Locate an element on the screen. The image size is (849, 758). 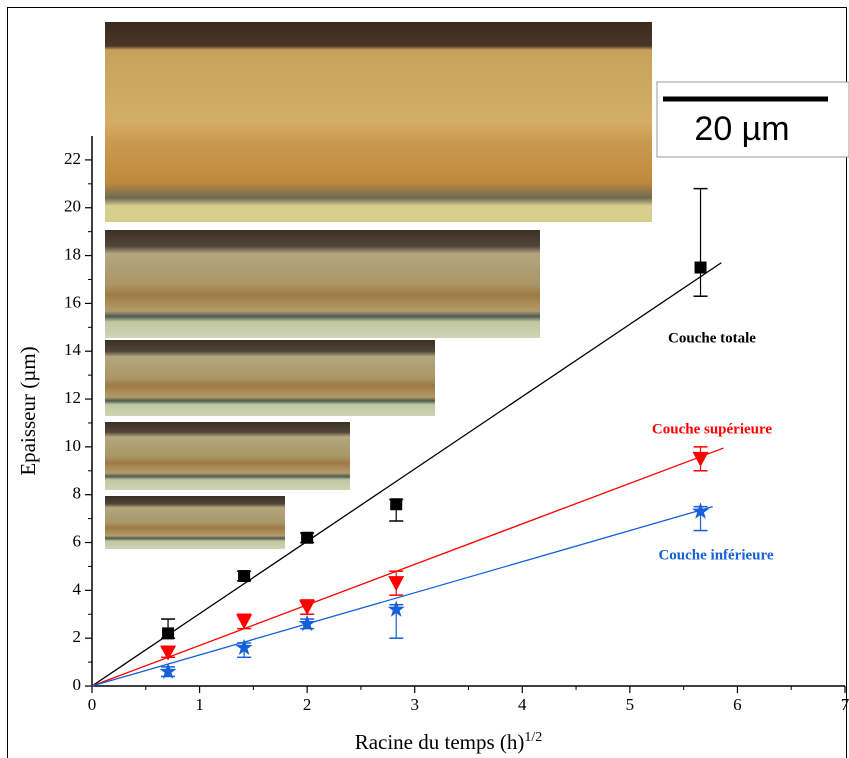
series-label: Couche supérieure is located at coordinates (712, 429).